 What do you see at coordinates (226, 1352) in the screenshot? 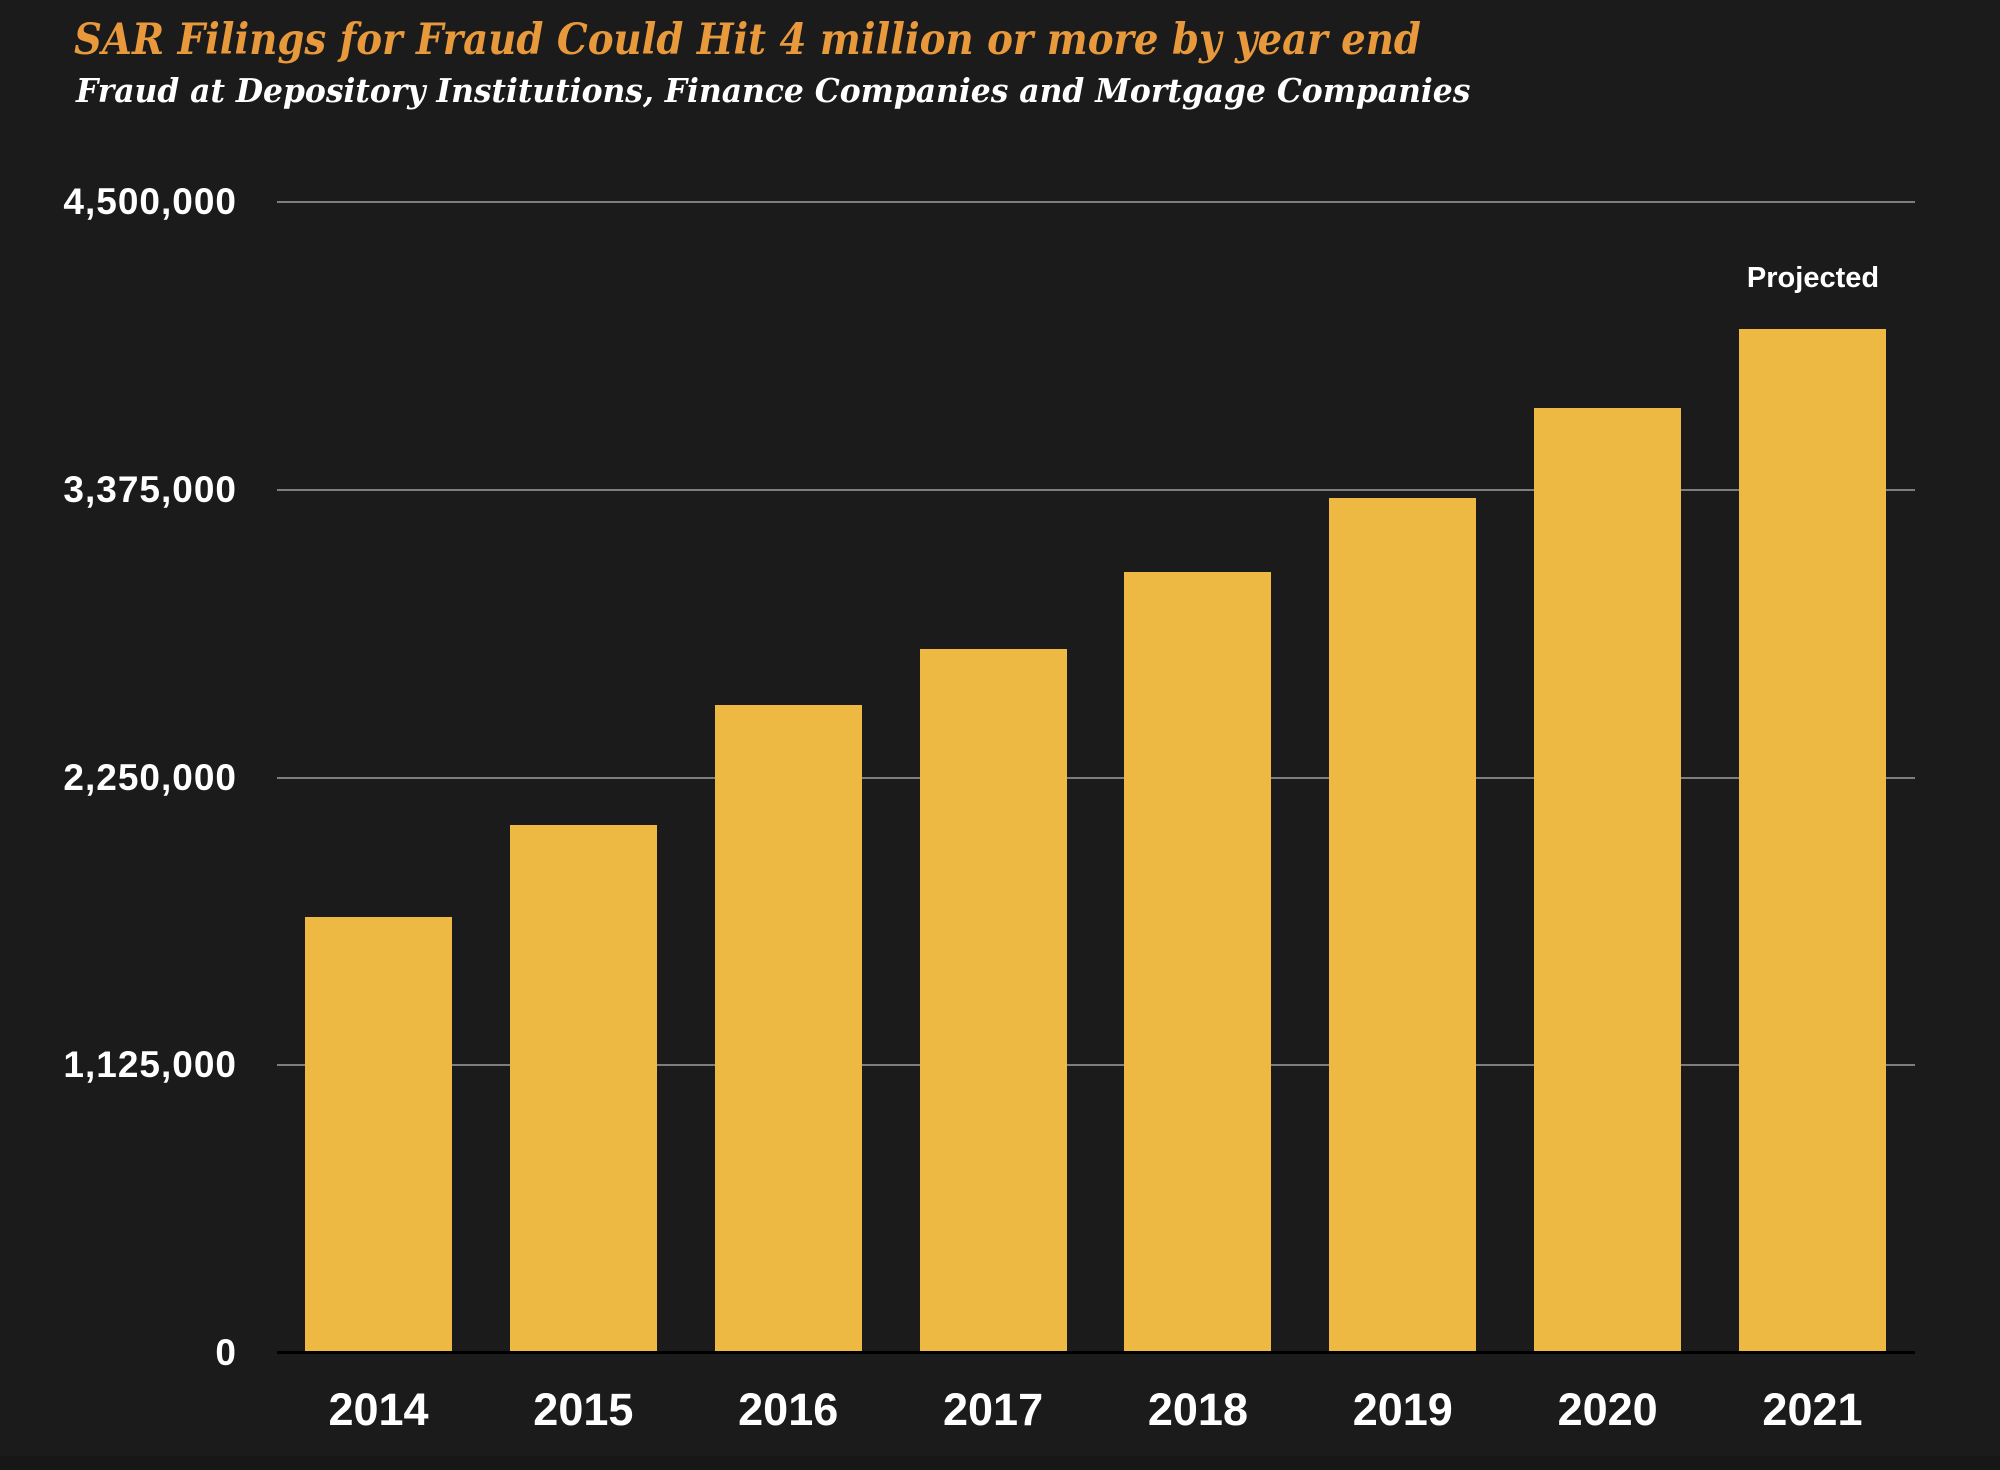
I see `y-tick-label-0: 0` at bounding box center [226, 1352].